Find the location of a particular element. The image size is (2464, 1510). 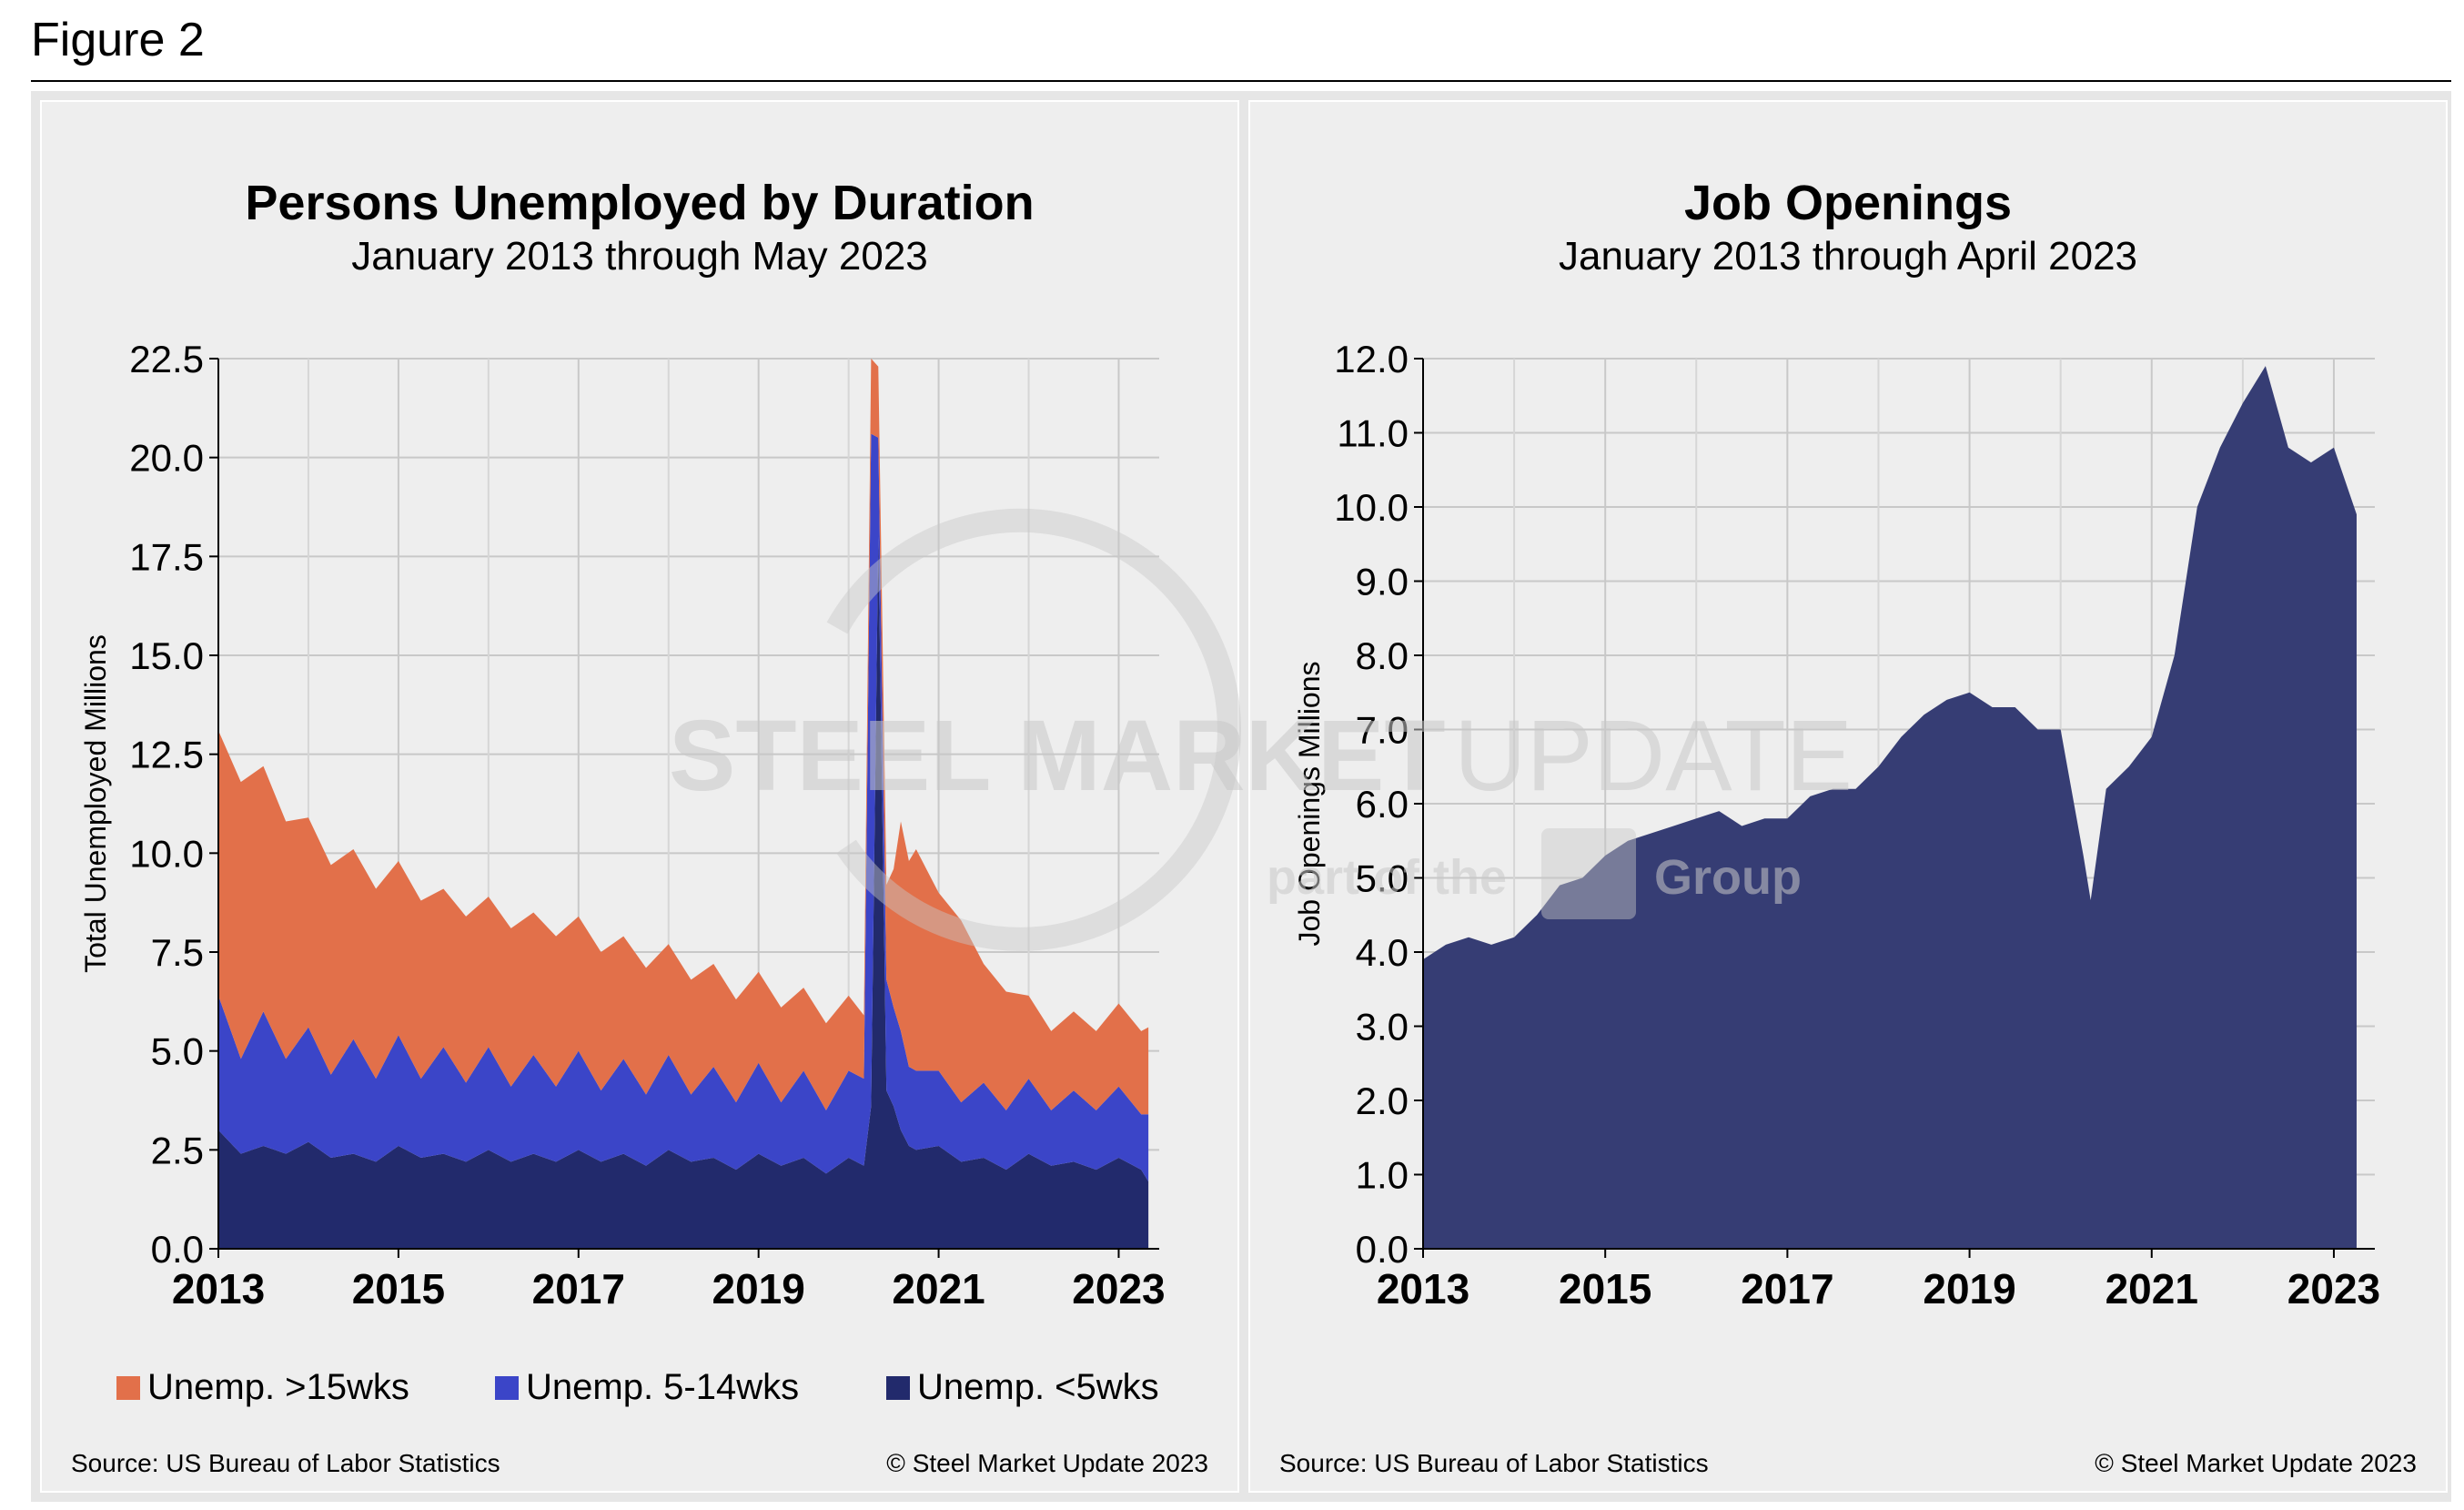

y-tick-label: 4.0 is located at coordinates (1382, 953).